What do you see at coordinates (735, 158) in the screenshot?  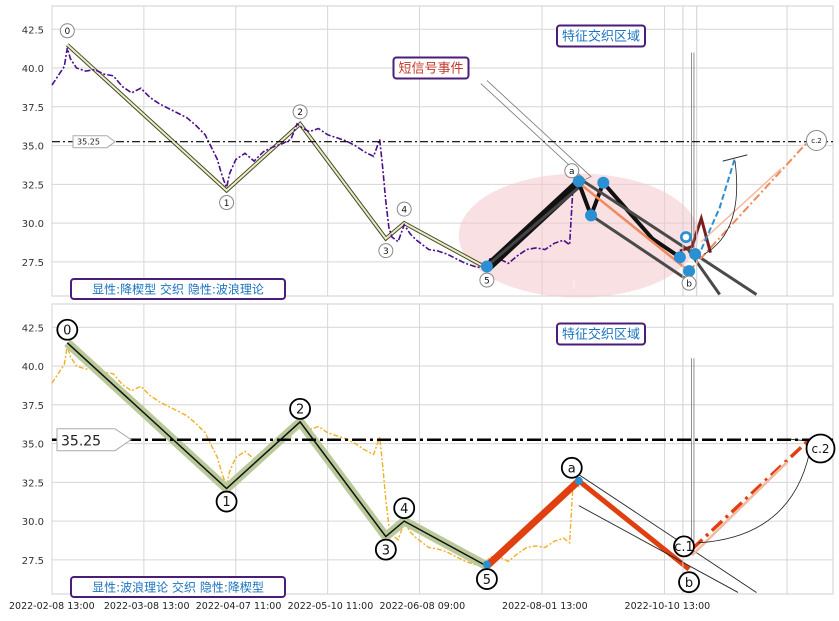 I see `forecast-cap` at bounding box center [735, 158].